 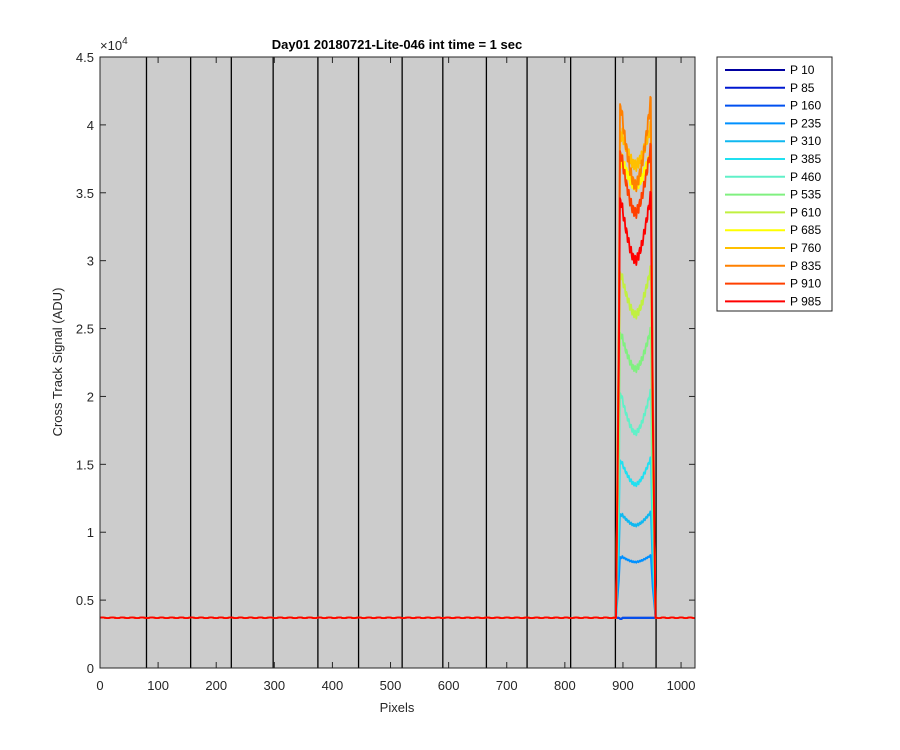 I want to click on x-tick-label: 200, so click(x=216, y=685).